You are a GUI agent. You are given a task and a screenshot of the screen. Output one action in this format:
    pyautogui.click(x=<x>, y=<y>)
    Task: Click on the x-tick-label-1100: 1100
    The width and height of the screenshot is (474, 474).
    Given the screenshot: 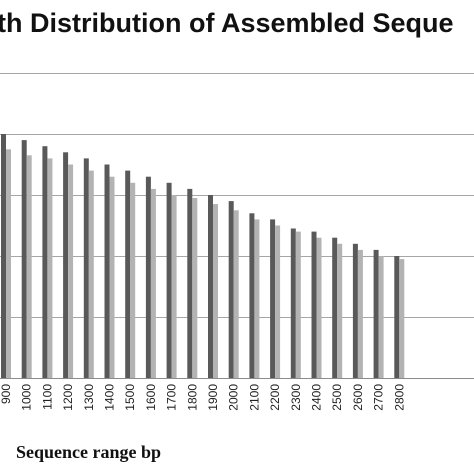 What is the action you would take?
    pyautogui.click(x=47, y=397)
    